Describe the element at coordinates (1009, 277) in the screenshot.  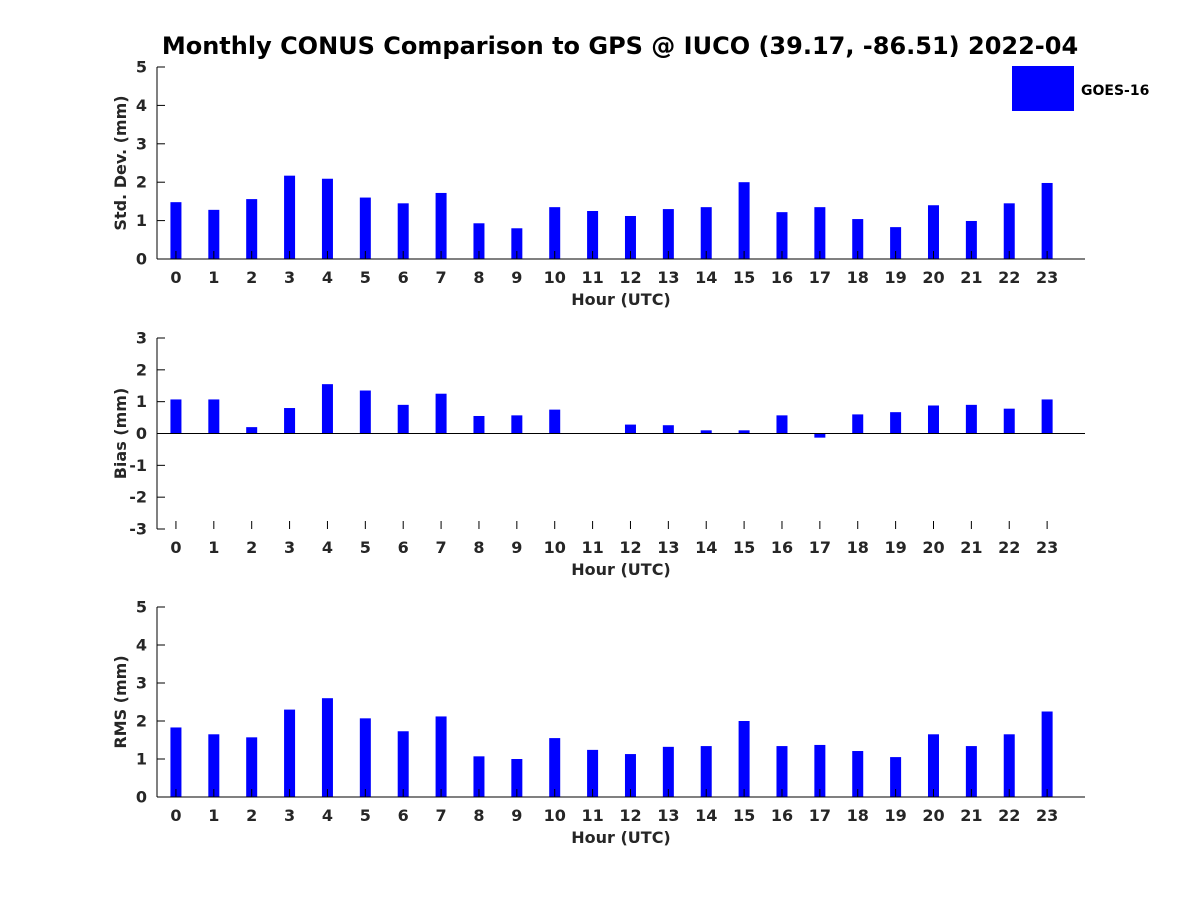
I see `x-tick-label: 22` at that location.